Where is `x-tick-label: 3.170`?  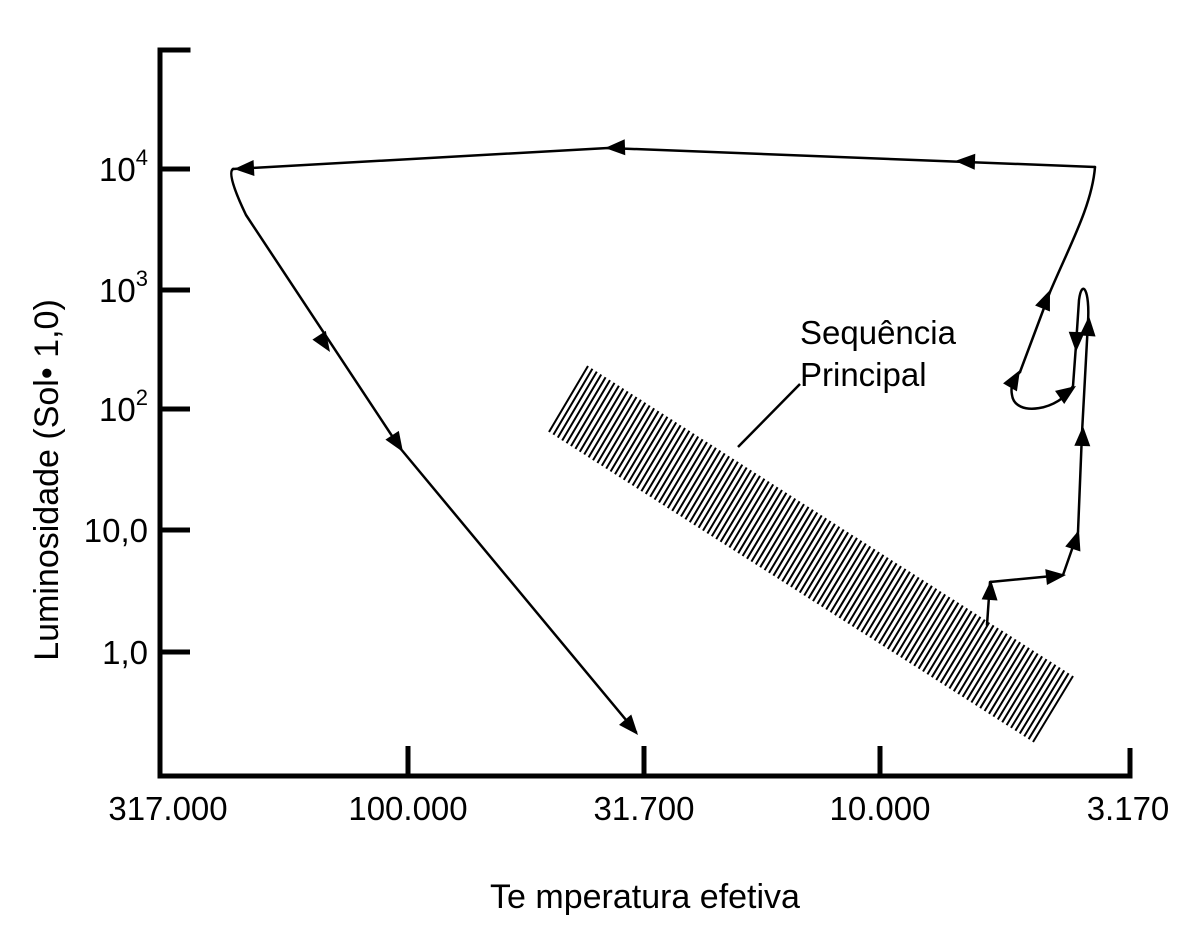 x-tick-label: 3.170 is located at coordinates (1128, 808).